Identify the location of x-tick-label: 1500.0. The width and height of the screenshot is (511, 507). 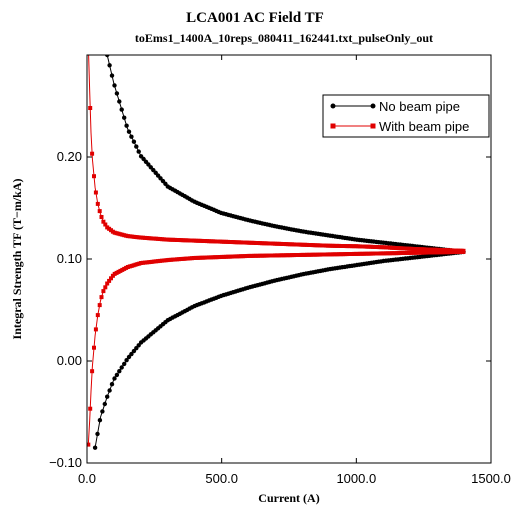
(491, 478).